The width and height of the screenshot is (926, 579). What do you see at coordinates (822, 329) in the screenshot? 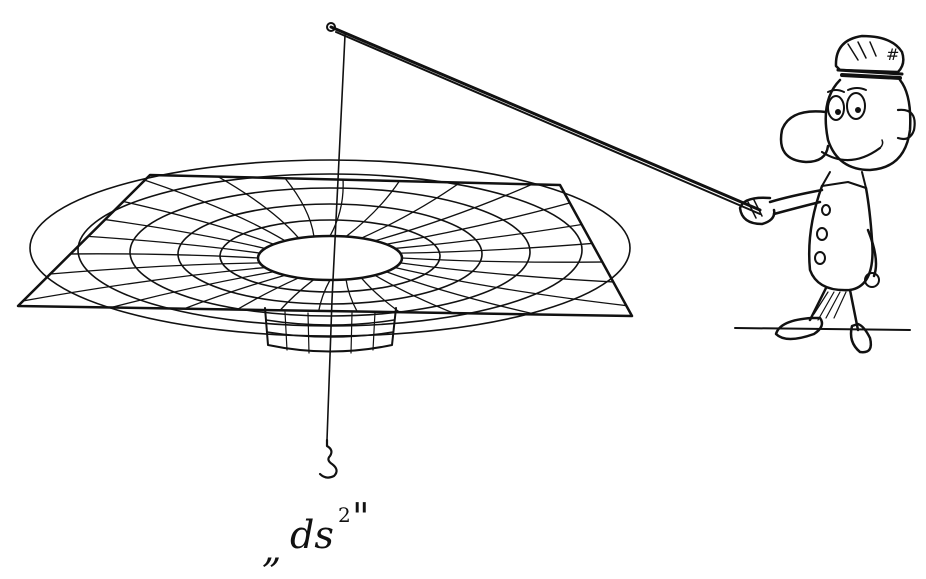
I see `ground-line` at bounding box center [822, 329].